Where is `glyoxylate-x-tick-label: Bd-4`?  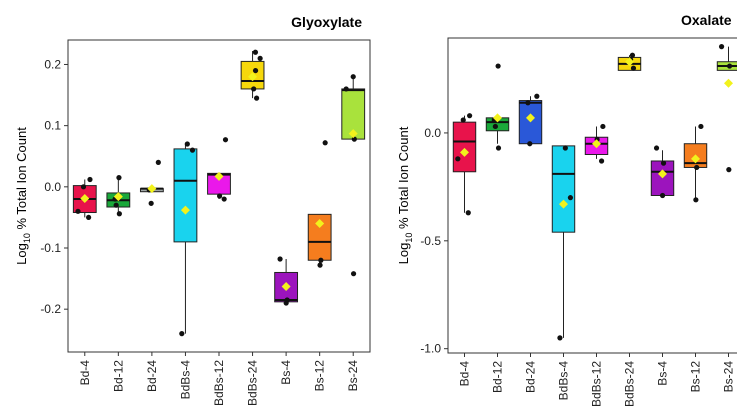 glyoxylate-x-tick-label: Bd-4 is located at coordinates (85, 373).